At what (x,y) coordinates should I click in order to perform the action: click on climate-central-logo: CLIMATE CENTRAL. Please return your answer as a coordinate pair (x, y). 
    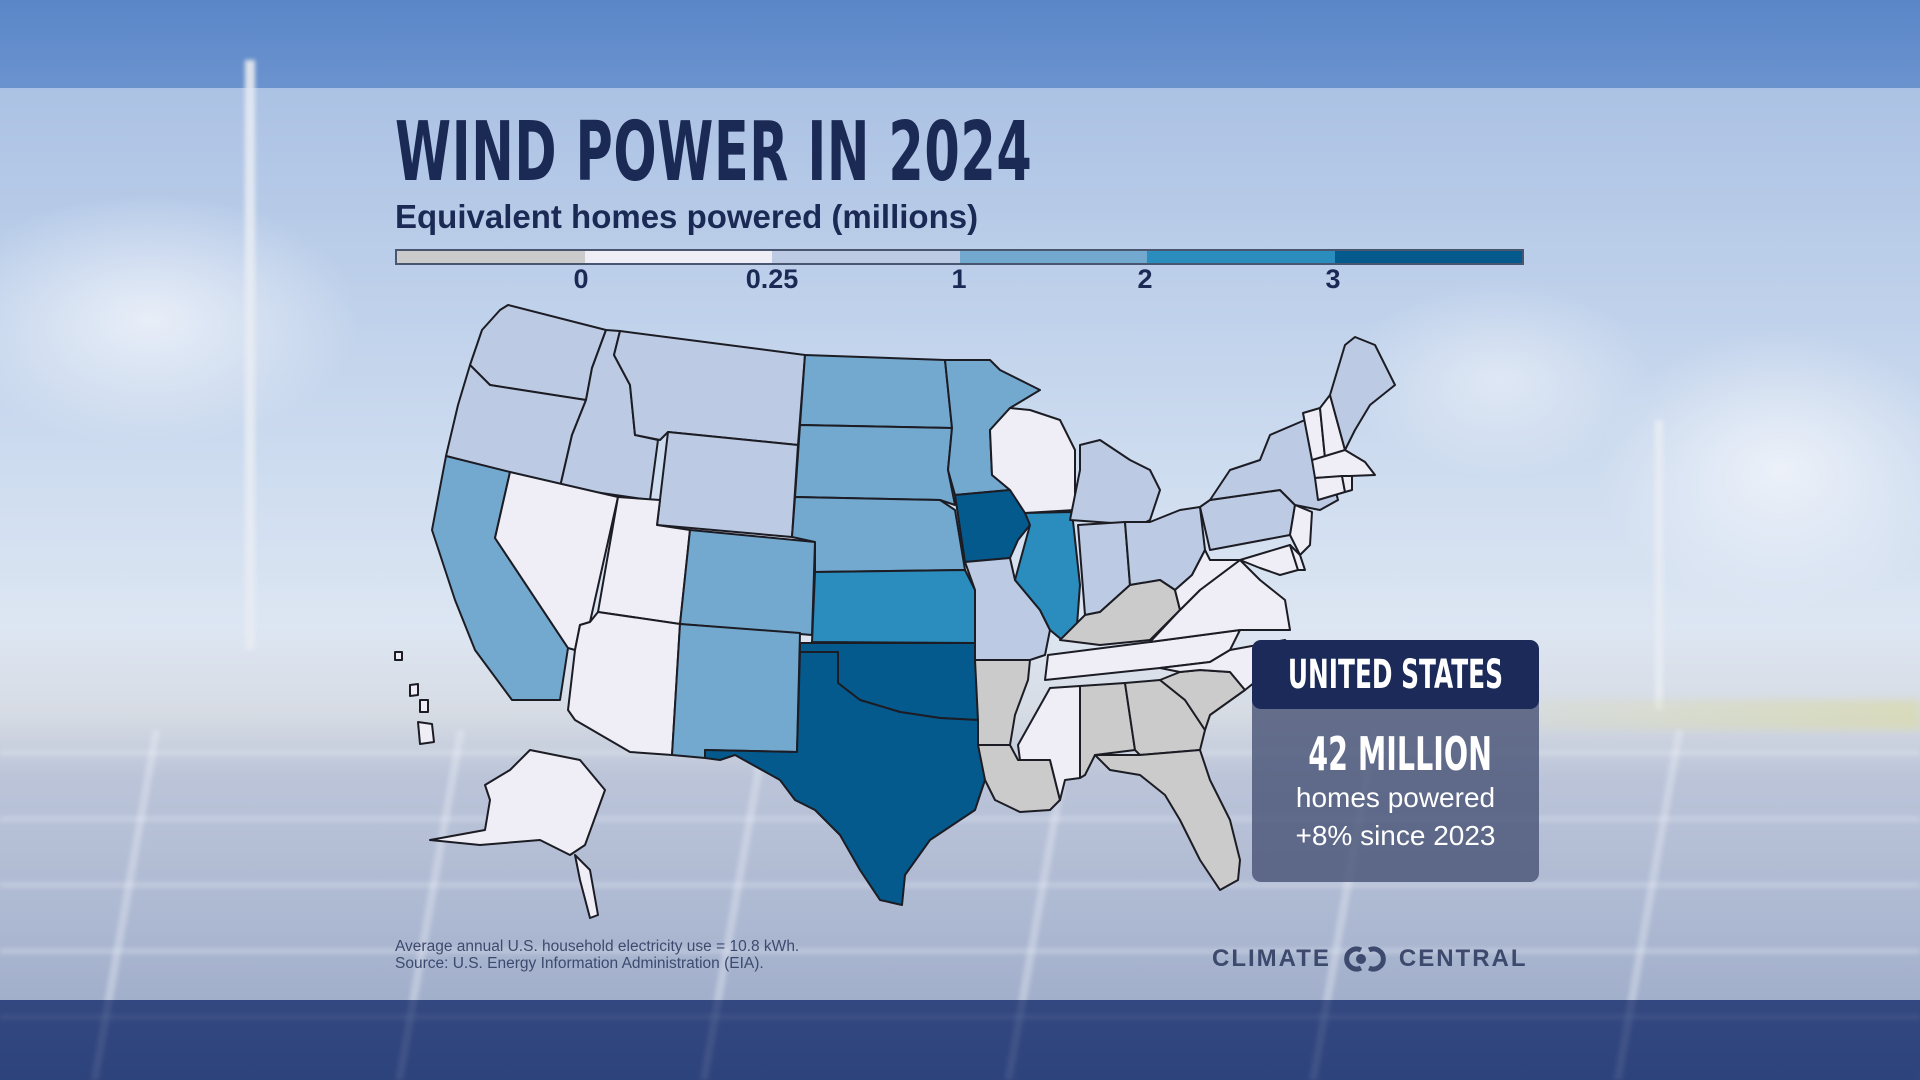
    Looking at the image, I should click on (1370, 959).